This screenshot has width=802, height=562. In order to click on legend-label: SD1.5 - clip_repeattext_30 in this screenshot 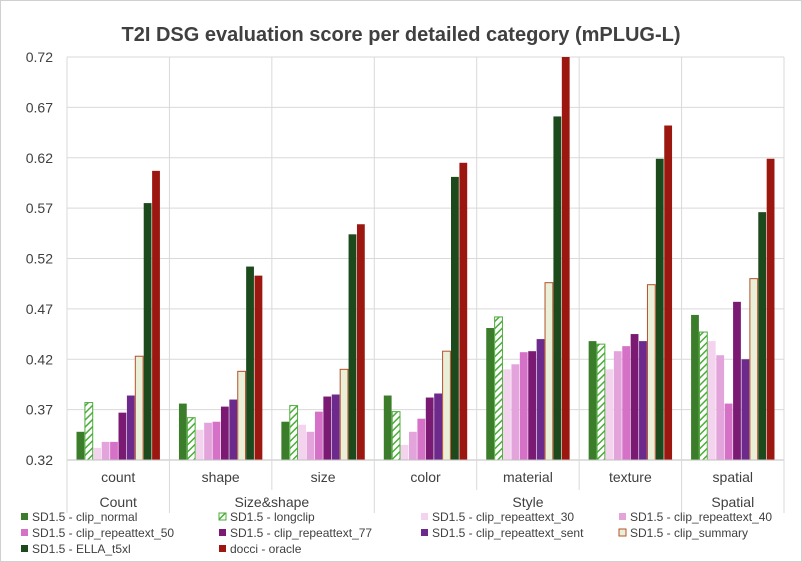, I will do `click(503, 517)`.